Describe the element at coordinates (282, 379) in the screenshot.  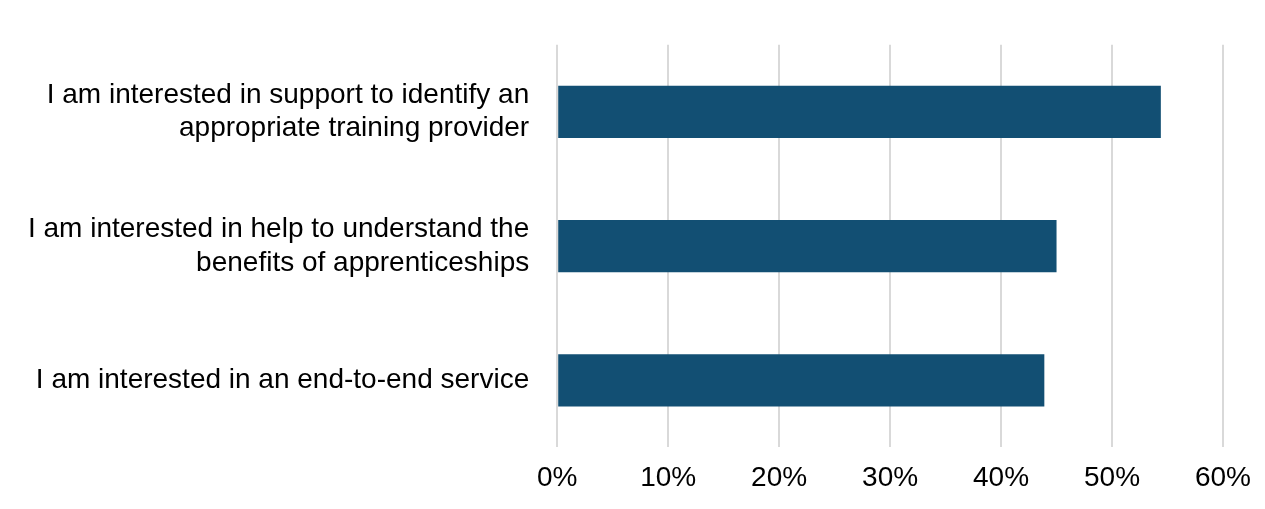
I see `y-tick-label: I am interested in an end-to-end service` at that location.